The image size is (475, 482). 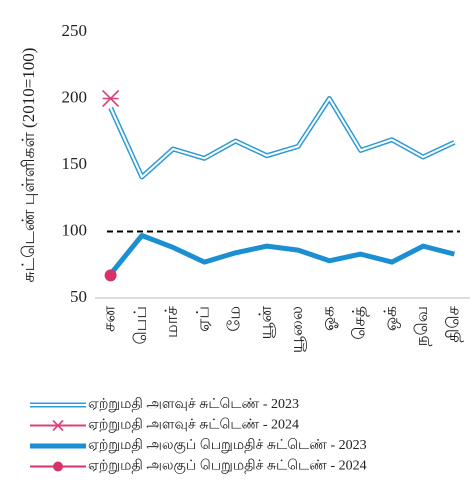 What do you see at coordinates (390, 318) in the screenshot?
I see `x-tick-label: ஒக்` at bounding box center [390, 318].